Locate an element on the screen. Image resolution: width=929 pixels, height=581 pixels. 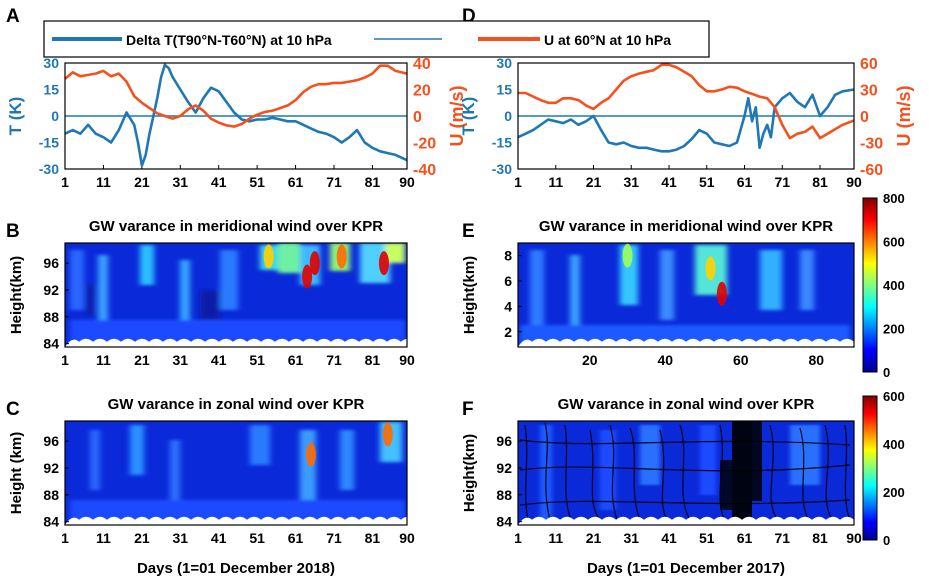
panel-c-title: GW varance in zonal wind over KPR is located at coordinates (236, 404).